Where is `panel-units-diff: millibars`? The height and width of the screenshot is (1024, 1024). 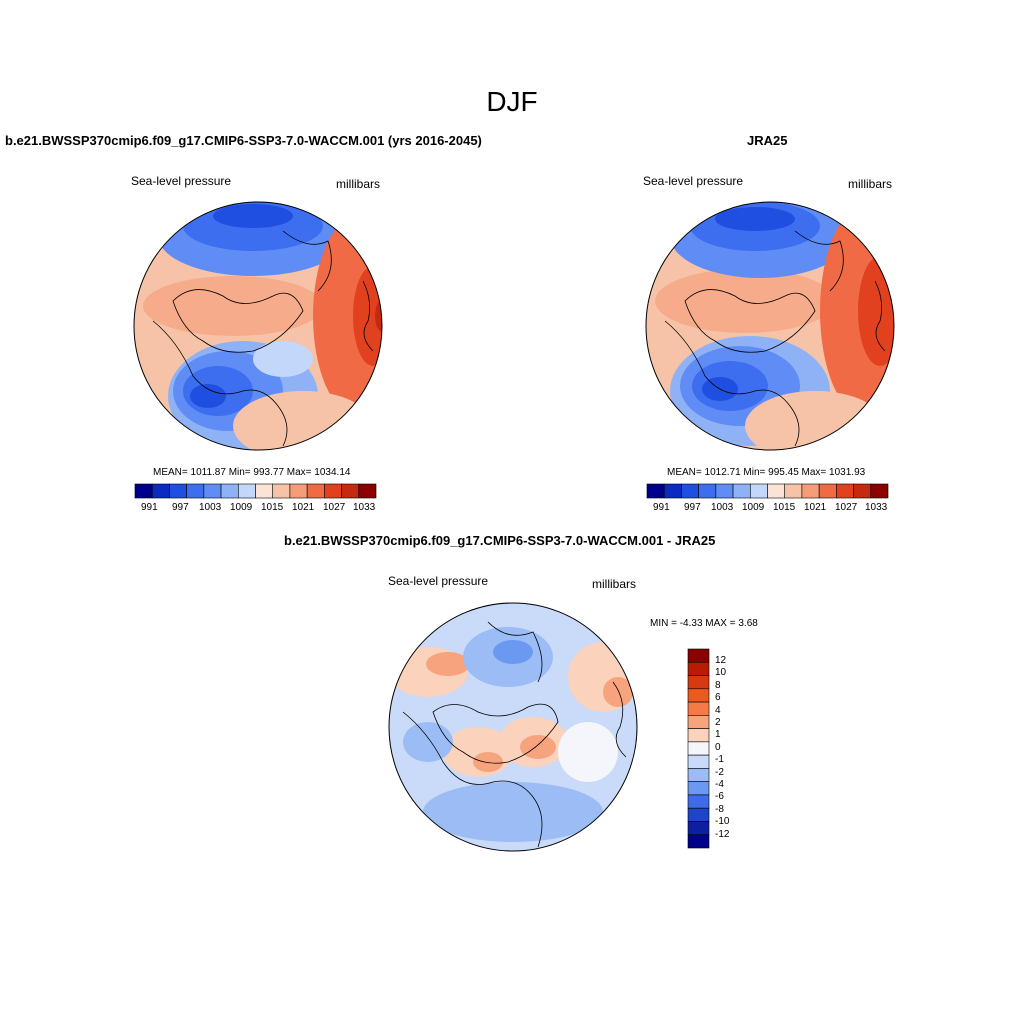 panel-units-diff: millibars is located at coordinates (614, 584).